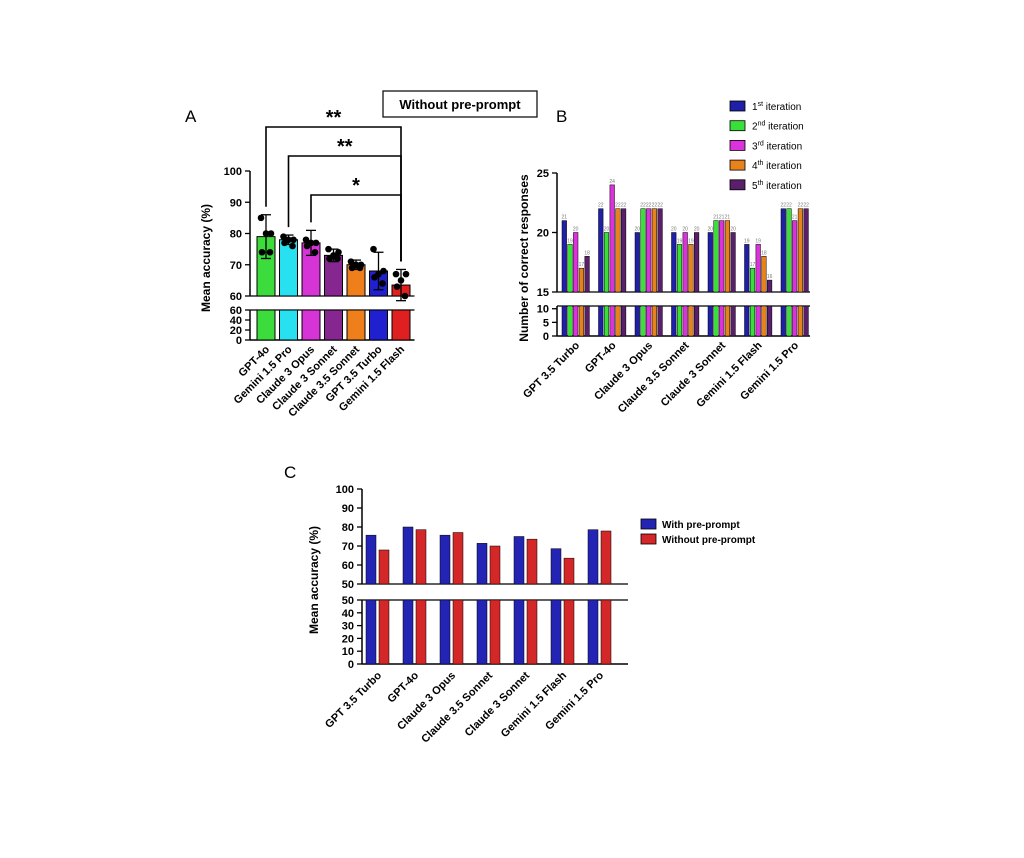 This screenshot has width=1024, height=858. Describe the element at coordinates (458, 558) in the screenshot. I see `panel-c-bar-claude-3-opus-without-pre-prompt` at that location.